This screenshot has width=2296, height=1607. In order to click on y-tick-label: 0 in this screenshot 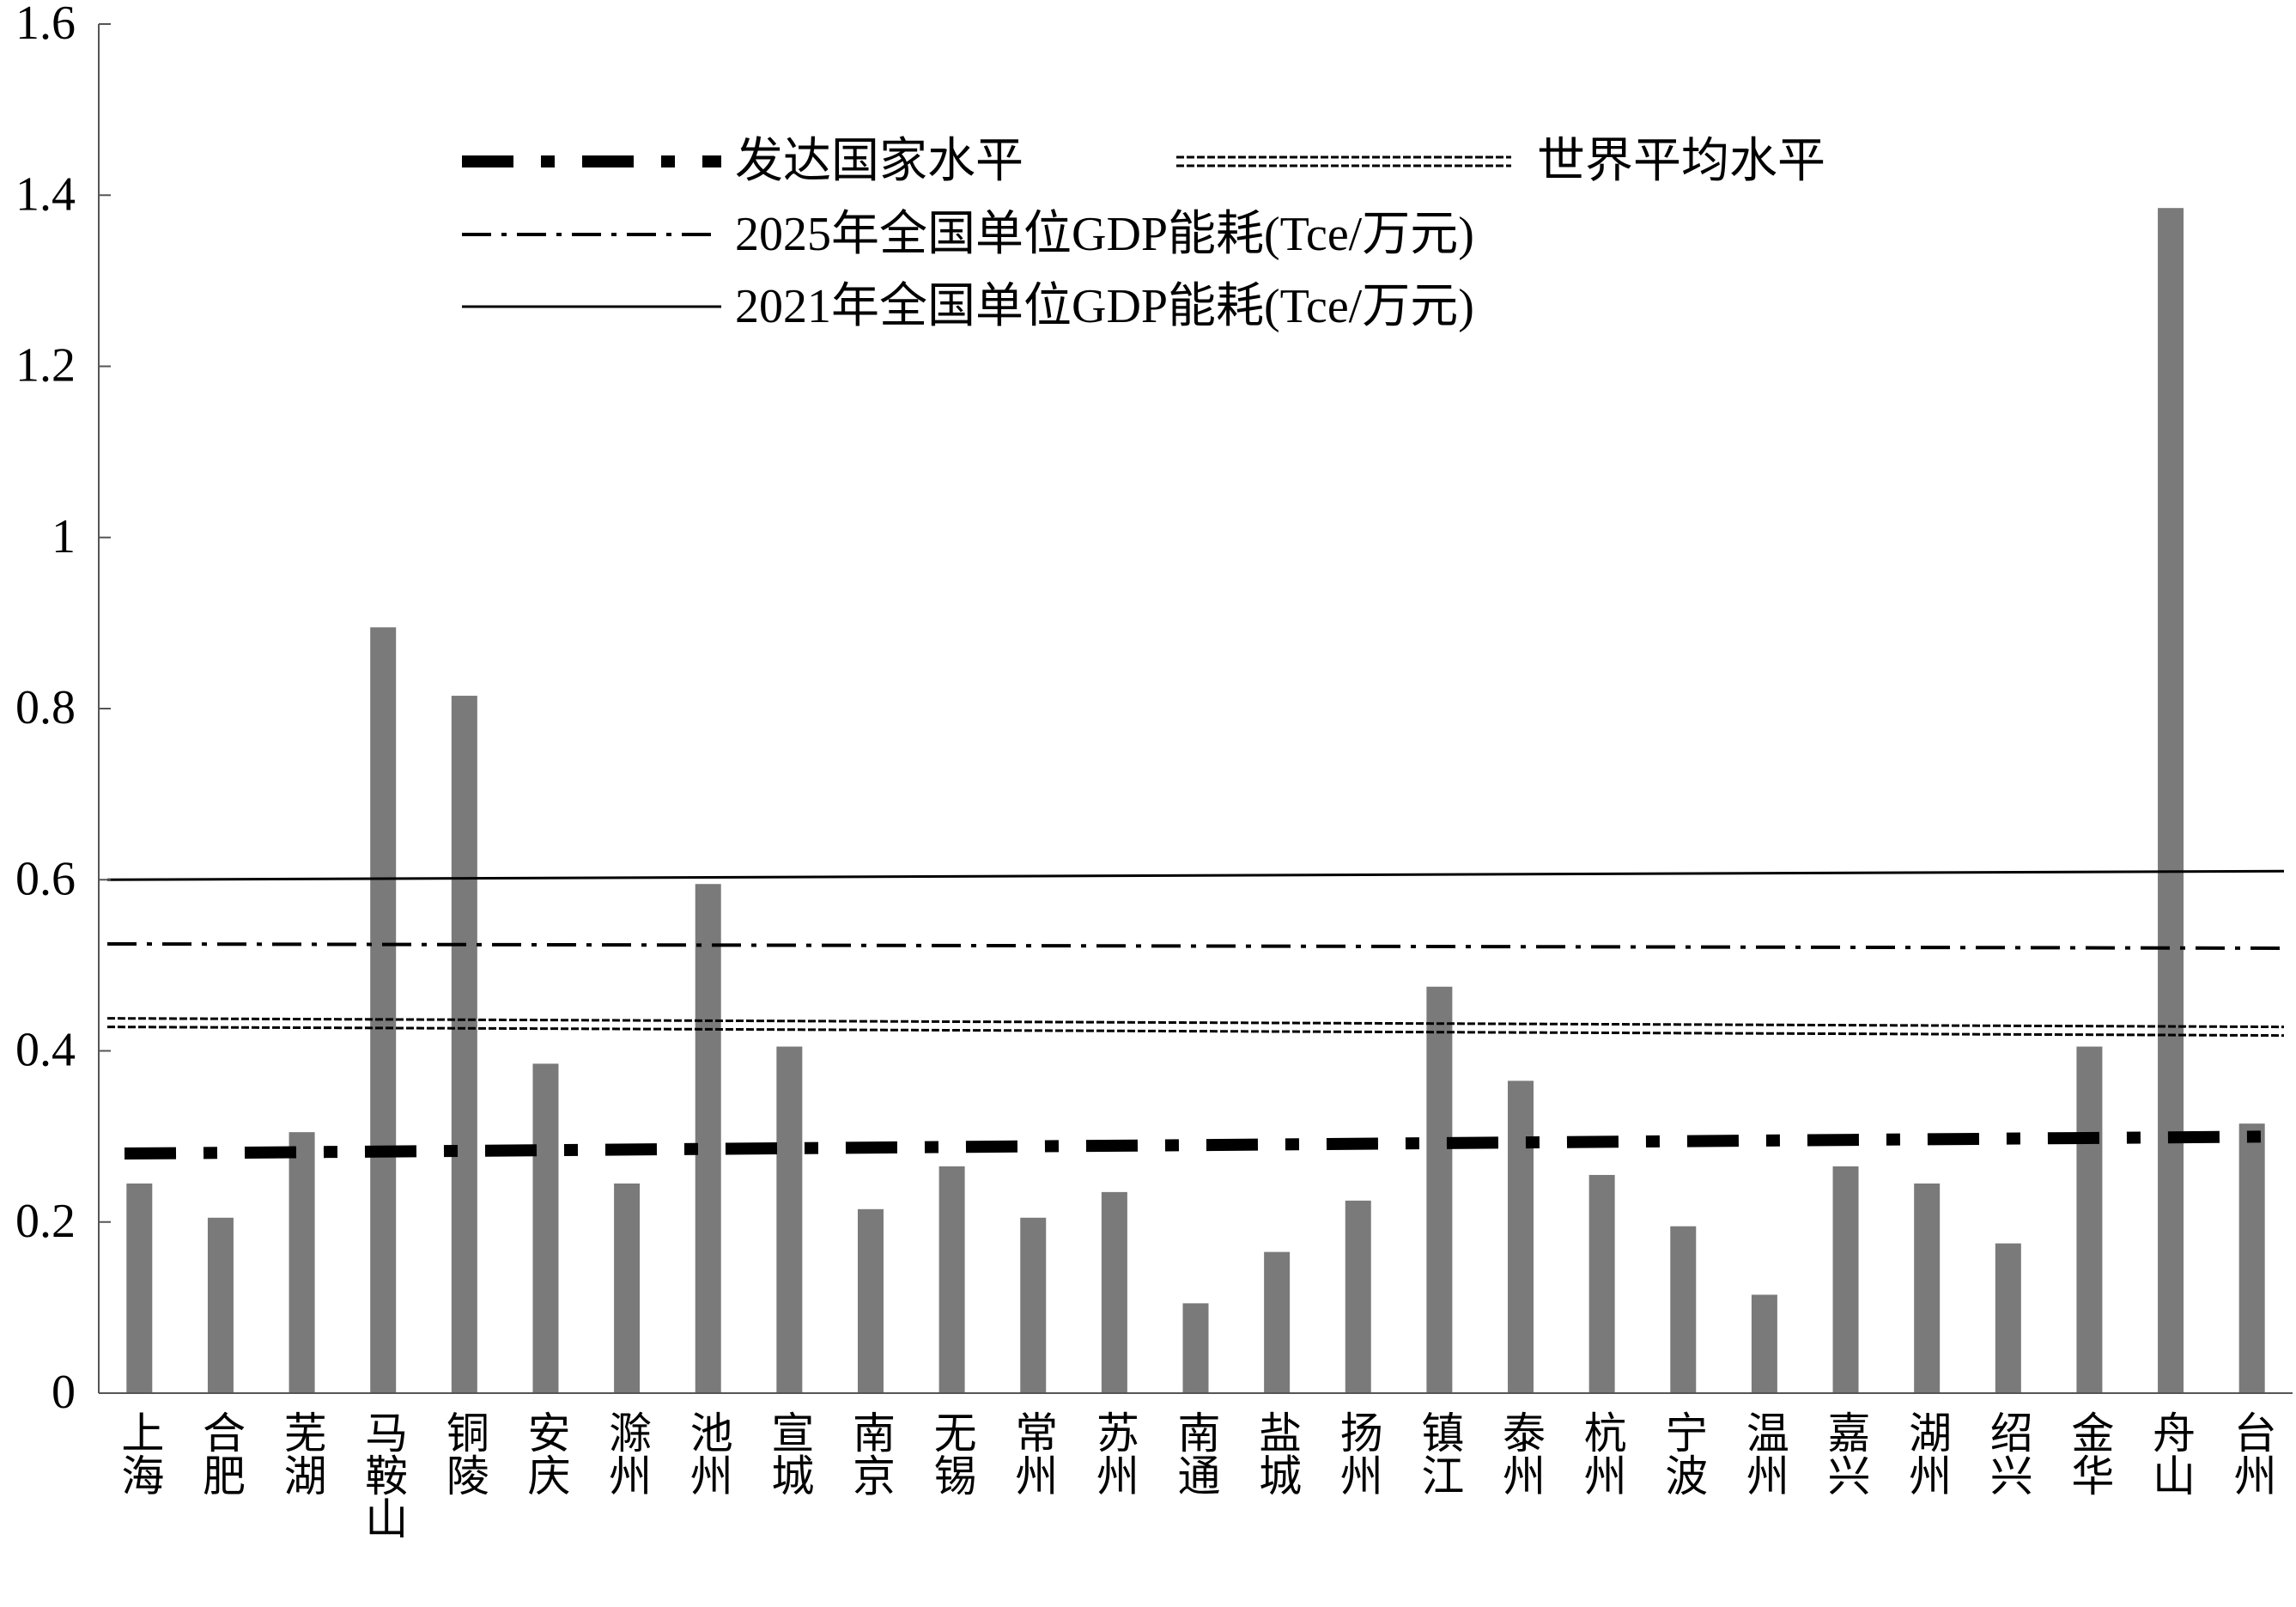, I will do `click(64, 1392)`.